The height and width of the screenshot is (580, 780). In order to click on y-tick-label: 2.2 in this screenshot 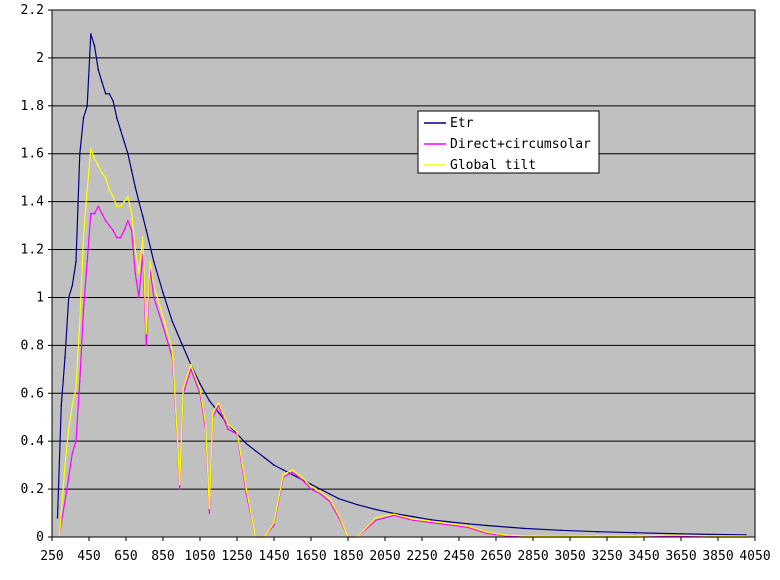, I will do `click(32, 10)`.